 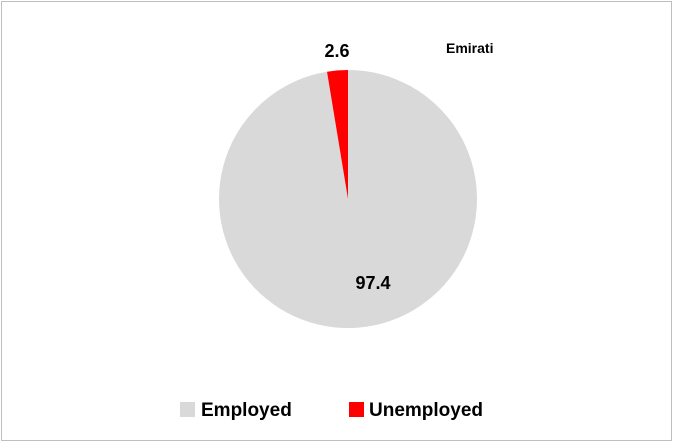 I want to click on chart-title: Emirati, so click(x=469, y=48).